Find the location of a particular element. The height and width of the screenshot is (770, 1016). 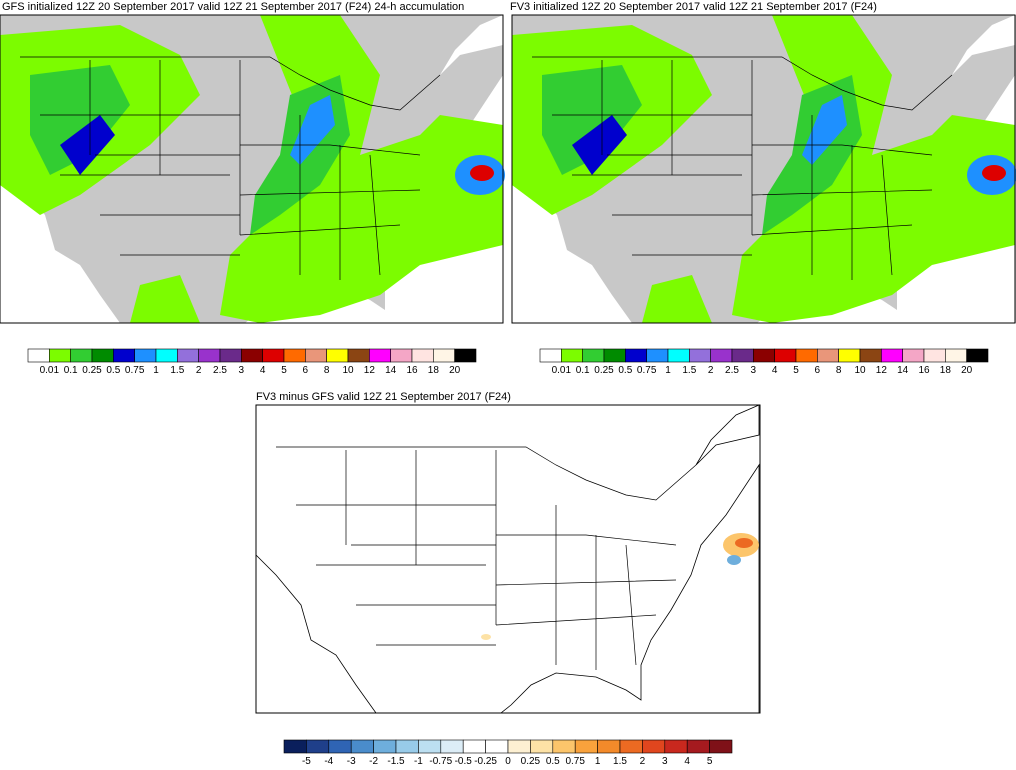

colorbar-label: -4 is located at coordinates (328, 760).